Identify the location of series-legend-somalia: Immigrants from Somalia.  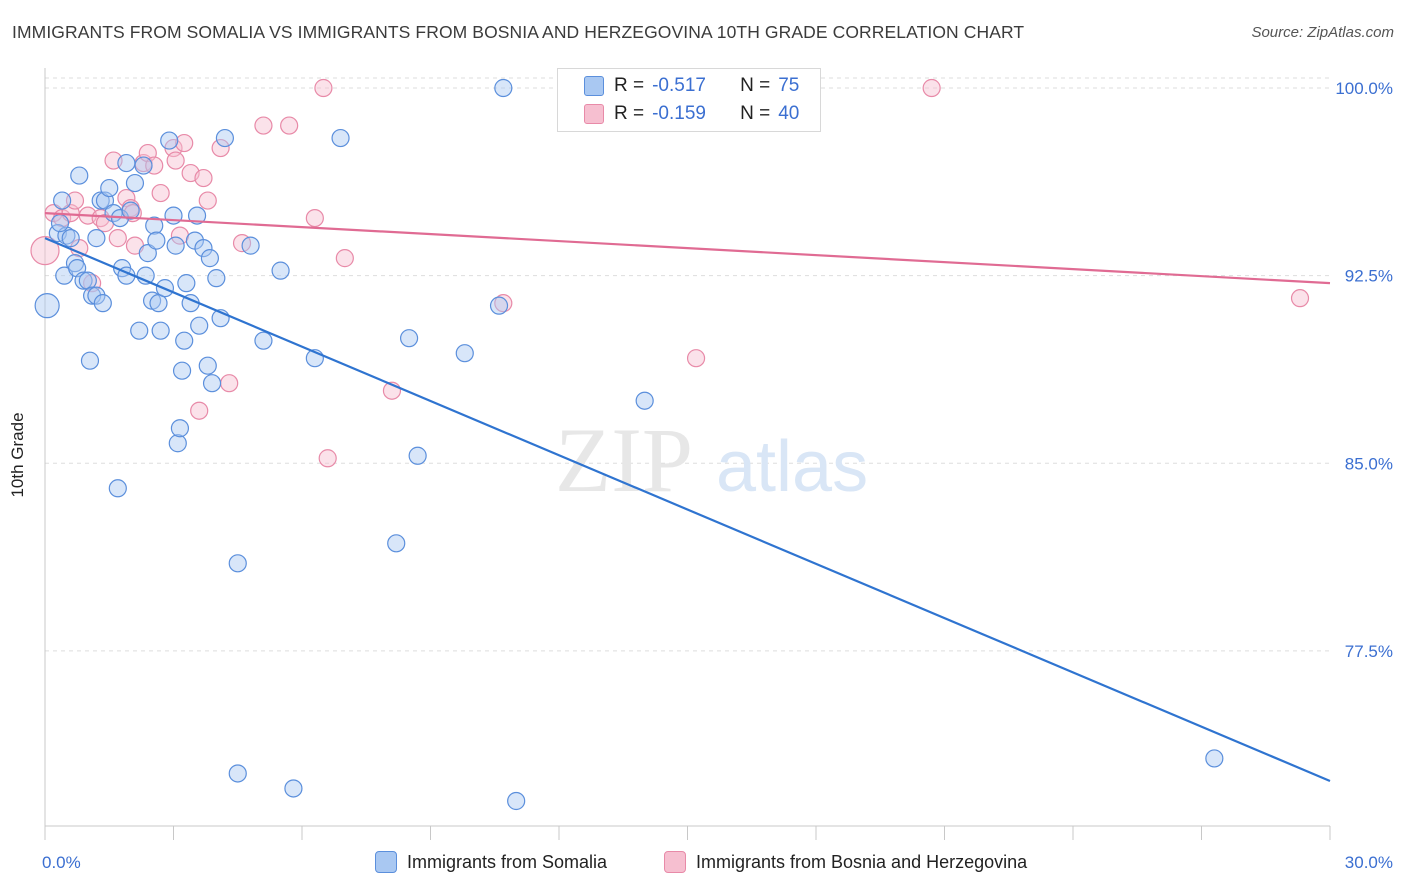
(491, 862).